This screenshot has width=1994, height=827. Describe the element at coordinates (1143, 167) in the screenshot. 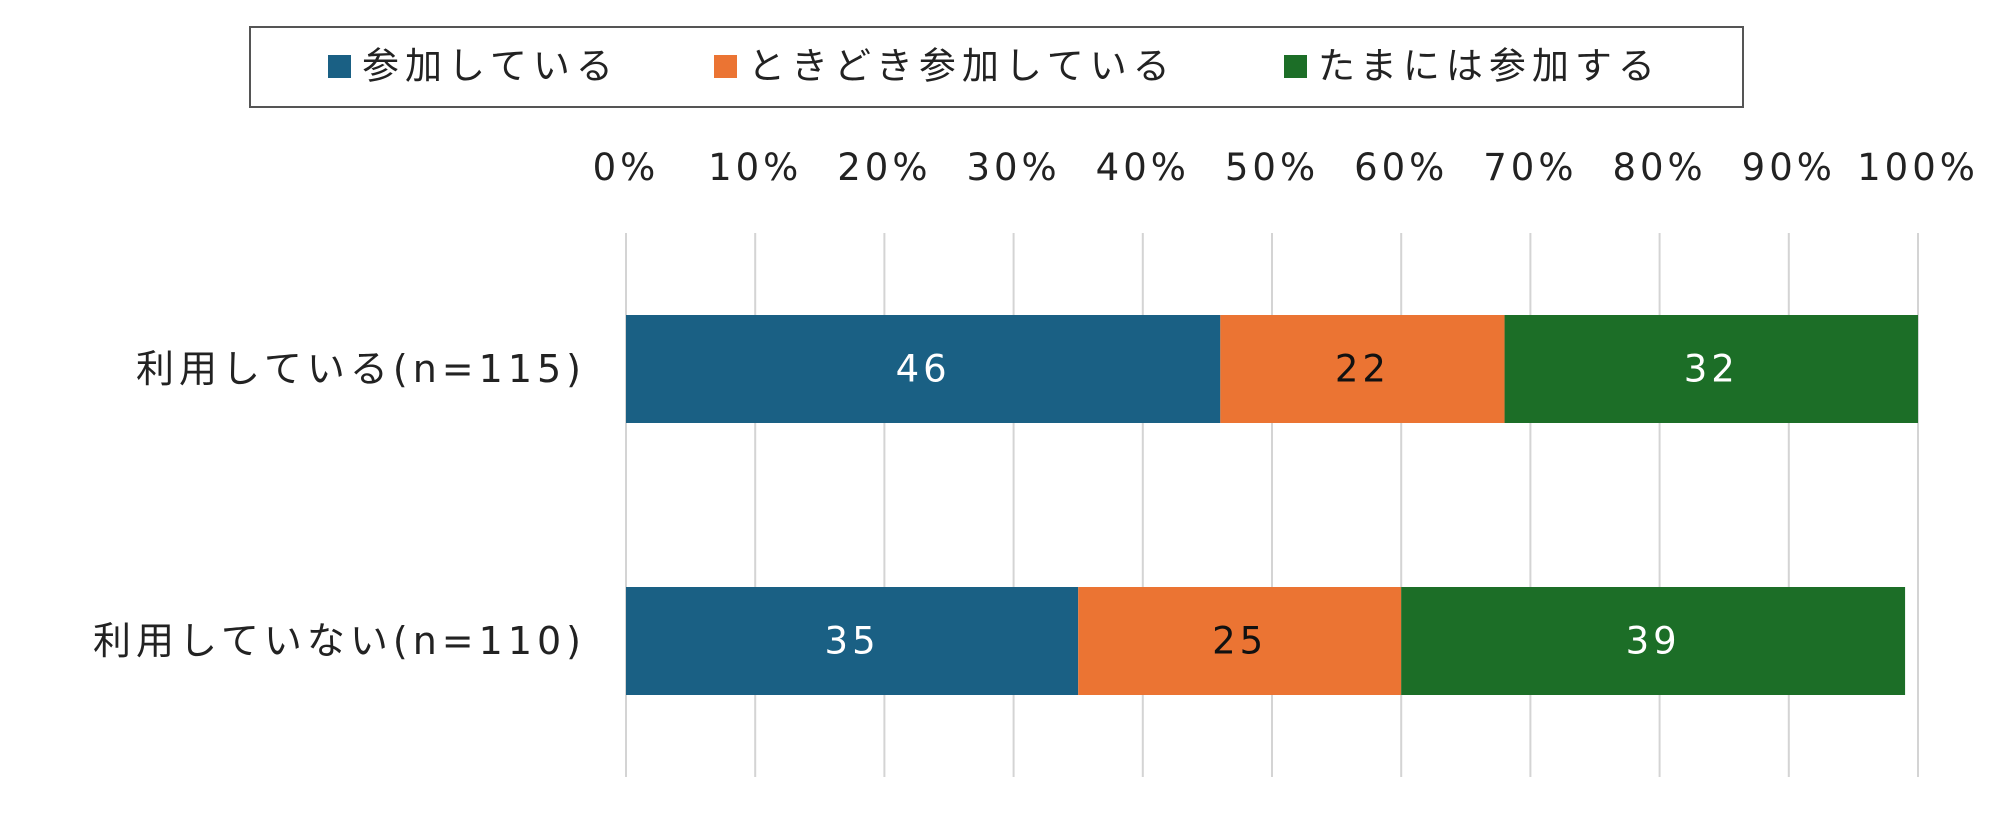

I see `x-tick-label: 40%` at that location.